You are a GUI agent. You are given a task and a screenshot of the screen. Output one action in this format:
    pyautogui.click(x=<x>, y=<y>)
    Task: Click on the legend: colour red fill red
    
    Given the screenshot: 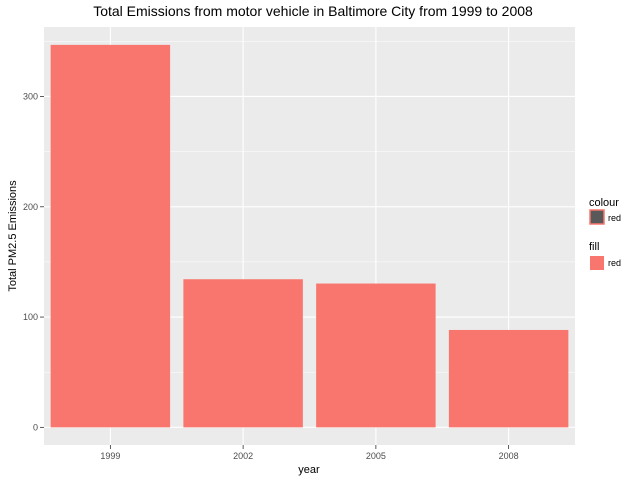 What is the action you would take?
    pyautogui.click(x=605, y=233)
    